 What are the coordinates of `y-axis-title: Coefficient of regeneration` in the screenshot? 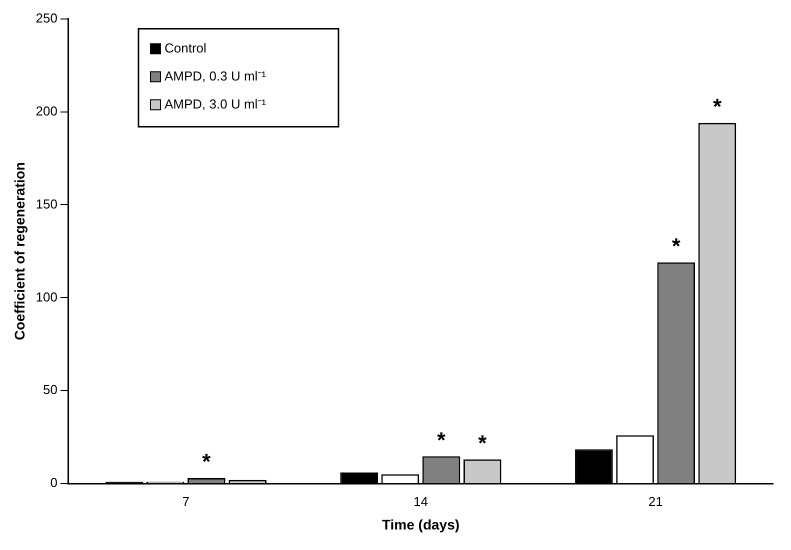 It's located at (19, 251).